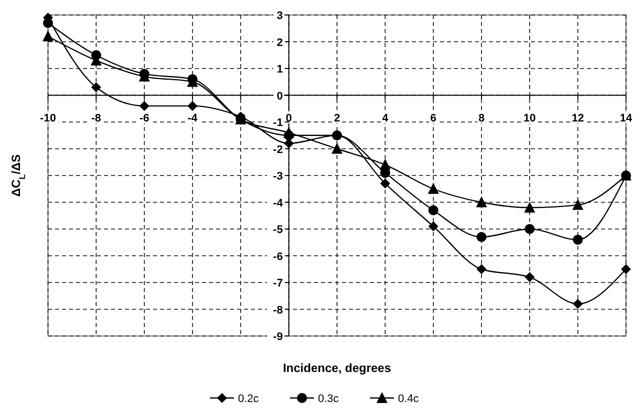 The image size is (640, 410). I want to click on legend-label: 0.2c, so click(249, 399).